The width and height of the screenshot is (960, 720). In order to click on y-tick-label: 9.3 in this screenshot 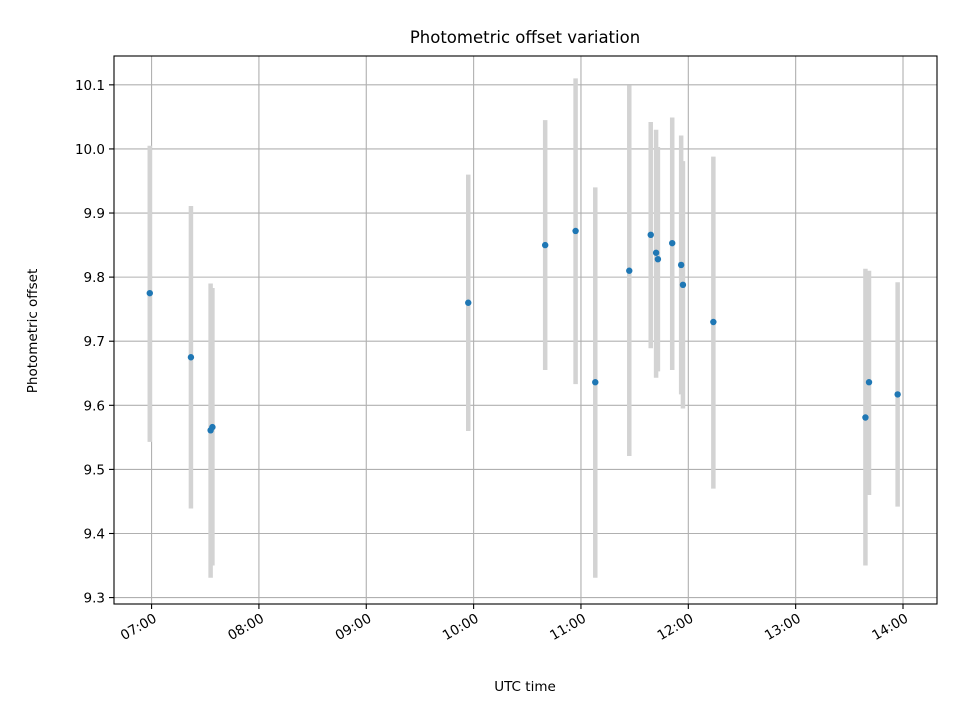, I will do `click(94, 599)`.